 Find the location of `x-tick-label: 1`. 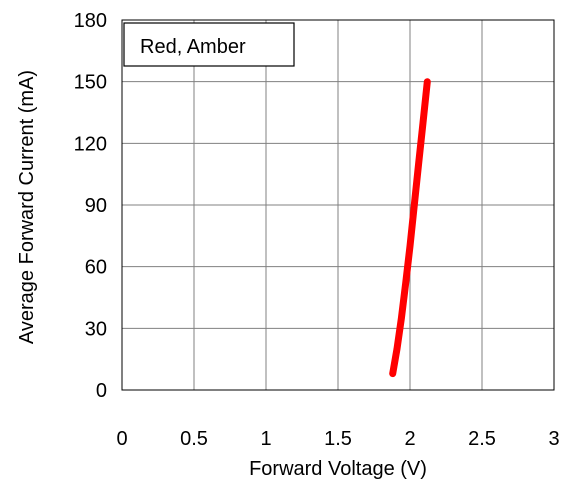

x-tick-label: 1 is located at coordinates (265, 439).